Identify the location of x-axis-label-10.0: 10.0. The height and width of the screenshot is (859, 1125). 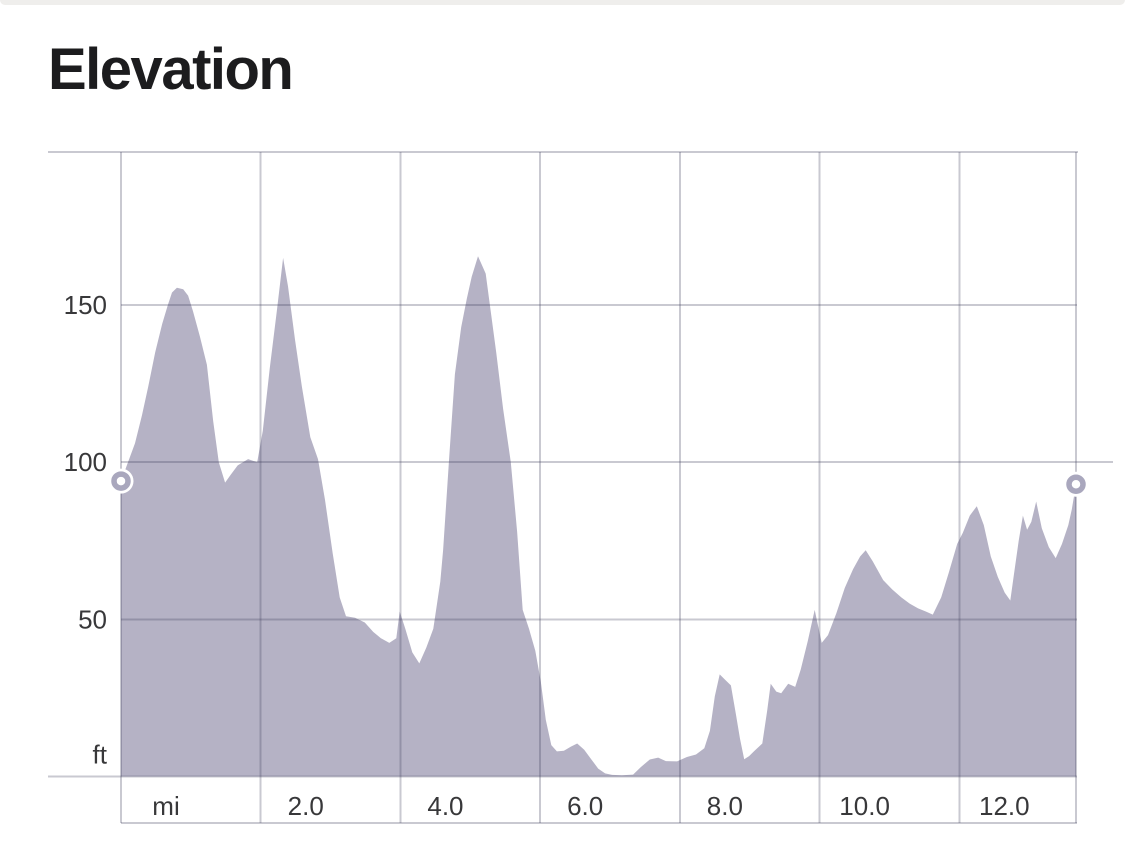
(864, 806).